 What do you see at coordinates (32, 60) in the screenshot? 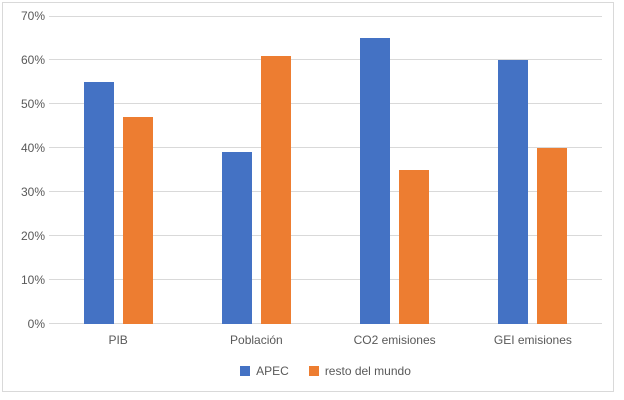
I see `y-tick-label-60: 60%` at bounding box center [32, 60].